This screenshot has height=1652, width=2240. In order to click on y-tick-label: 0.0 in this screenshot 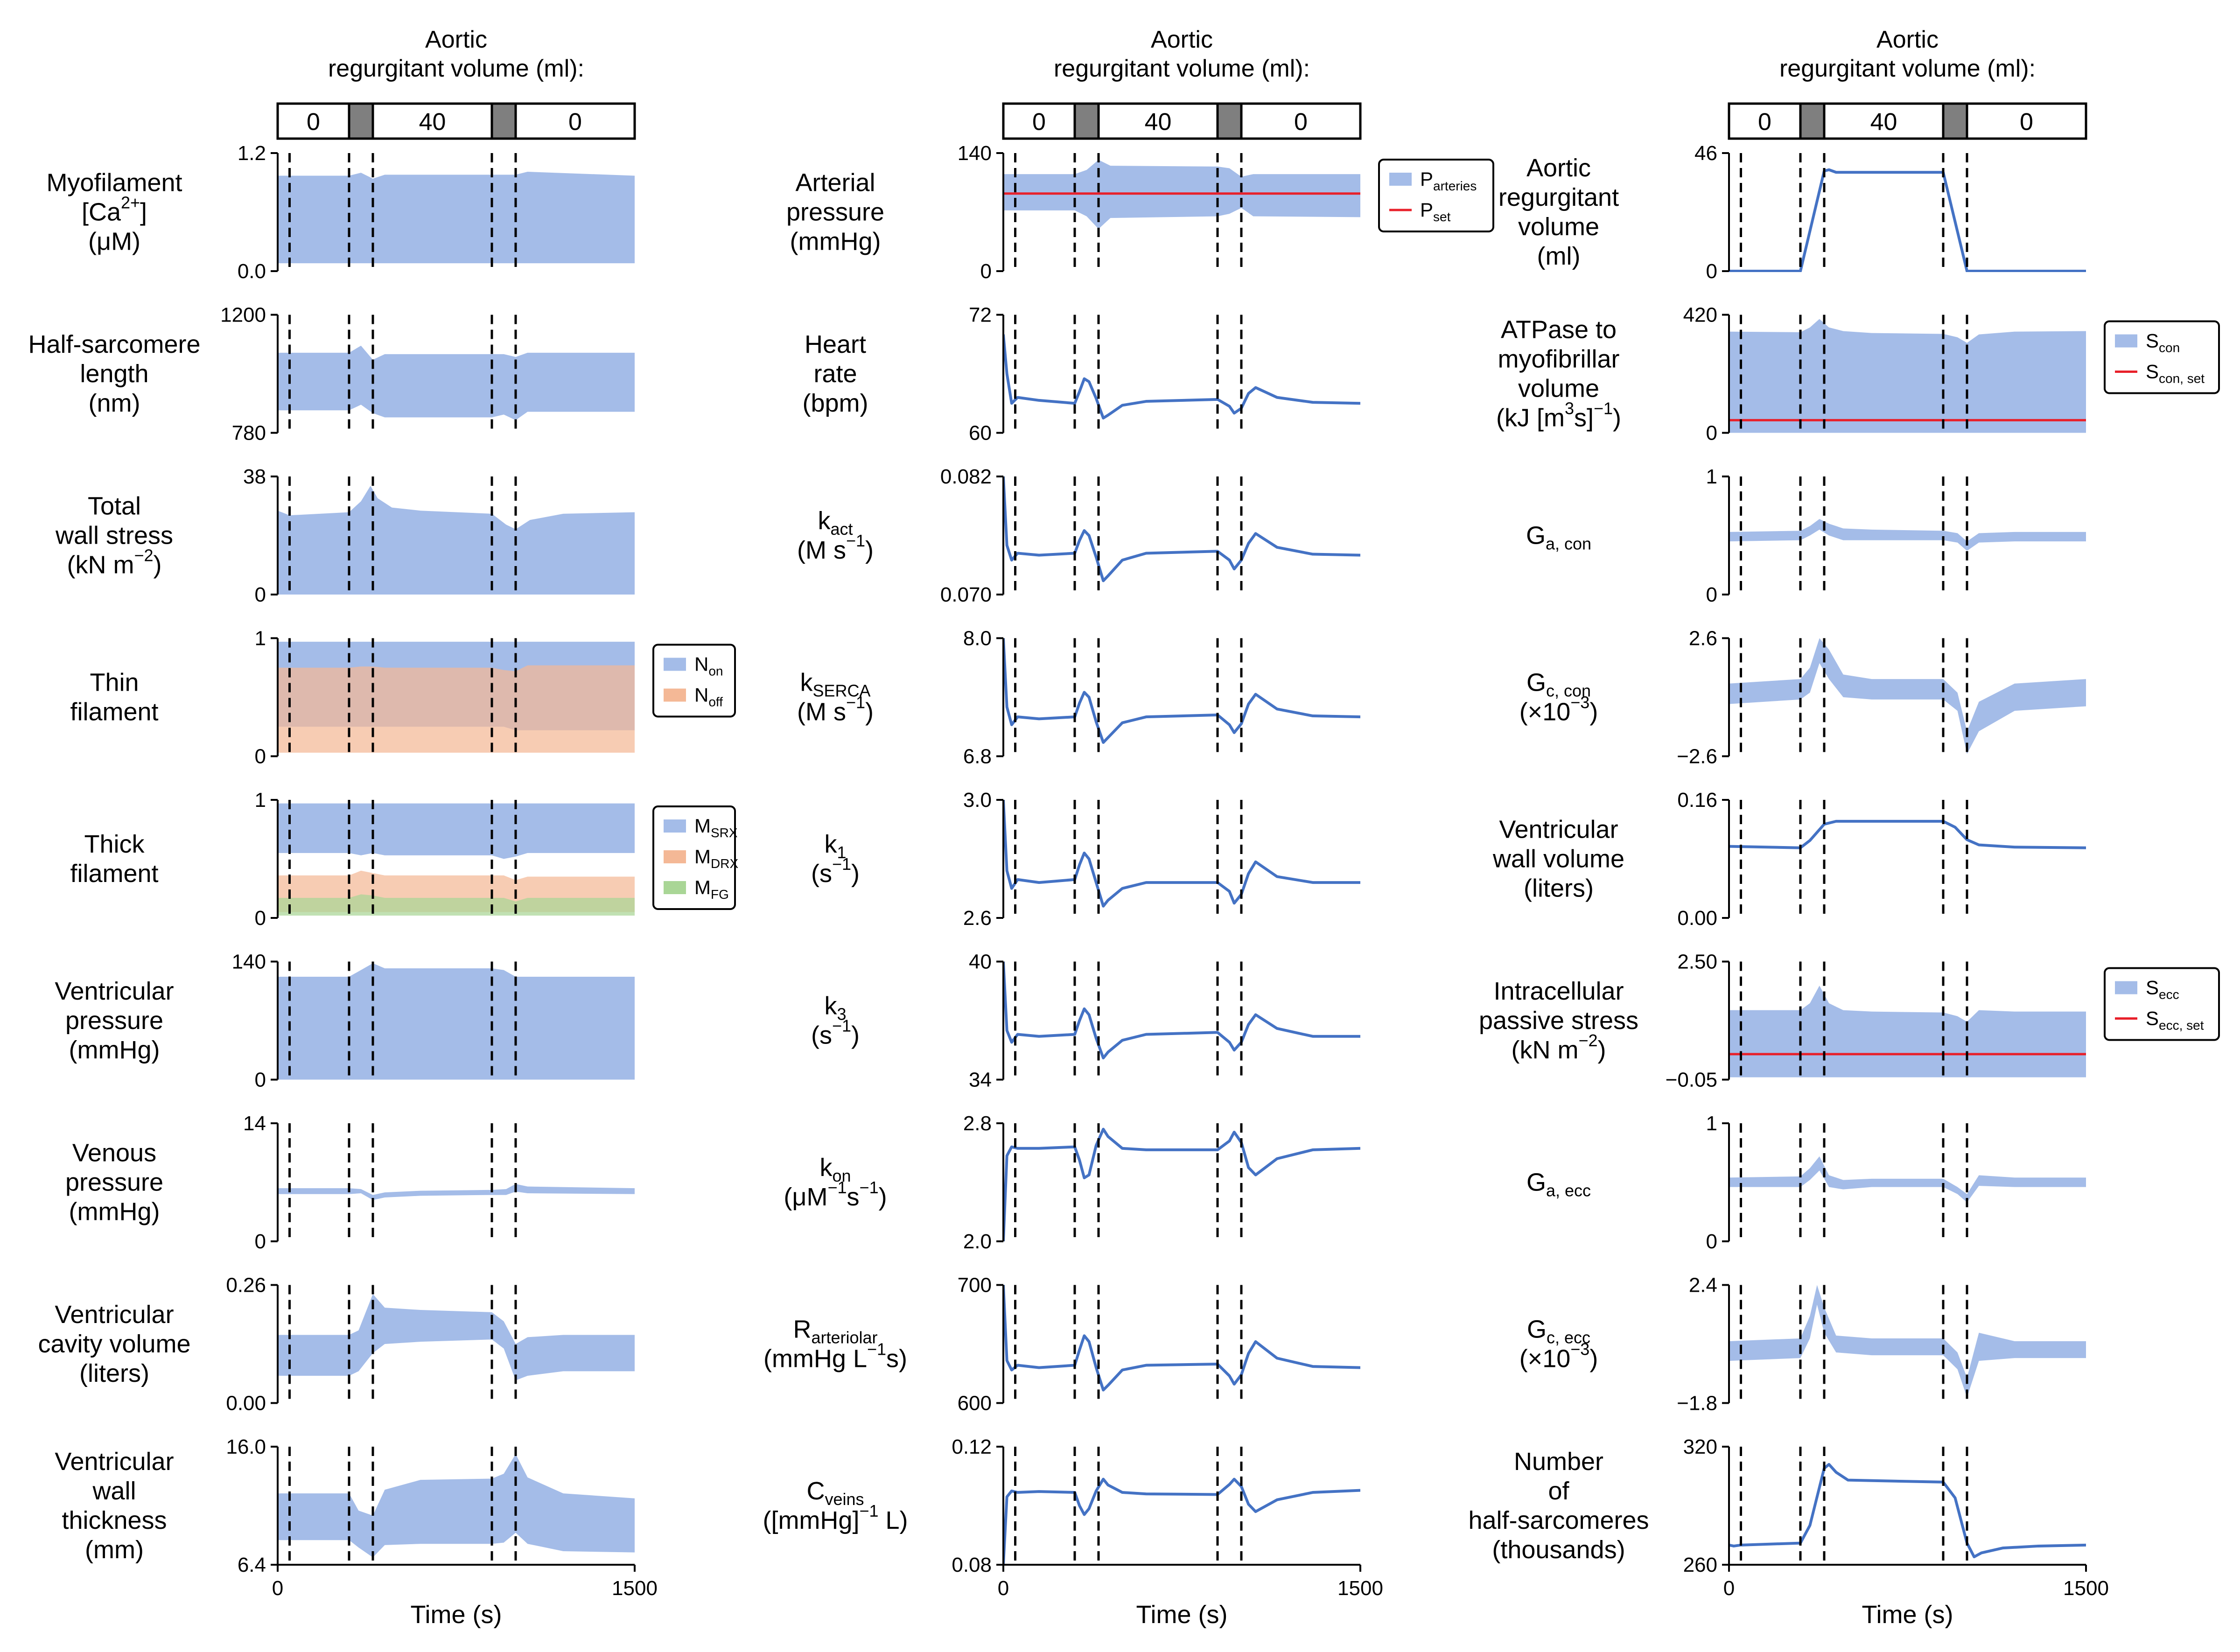, I will do `click(252, 271)`.